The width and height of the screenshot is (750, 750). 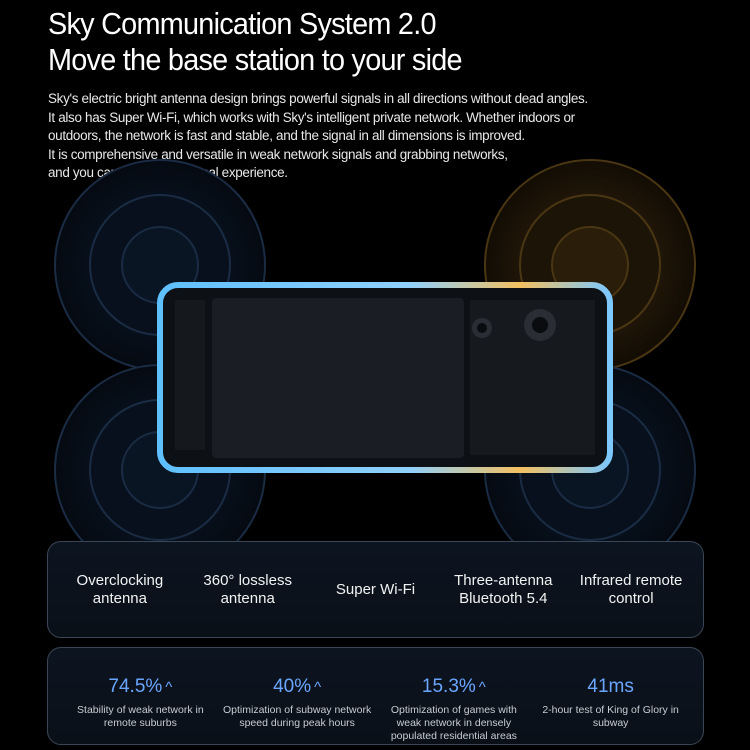 What do you see at coordinates (610, 686) in the screenshot?
I see `stat-value: 41ms` at bounding box center [610, 686].